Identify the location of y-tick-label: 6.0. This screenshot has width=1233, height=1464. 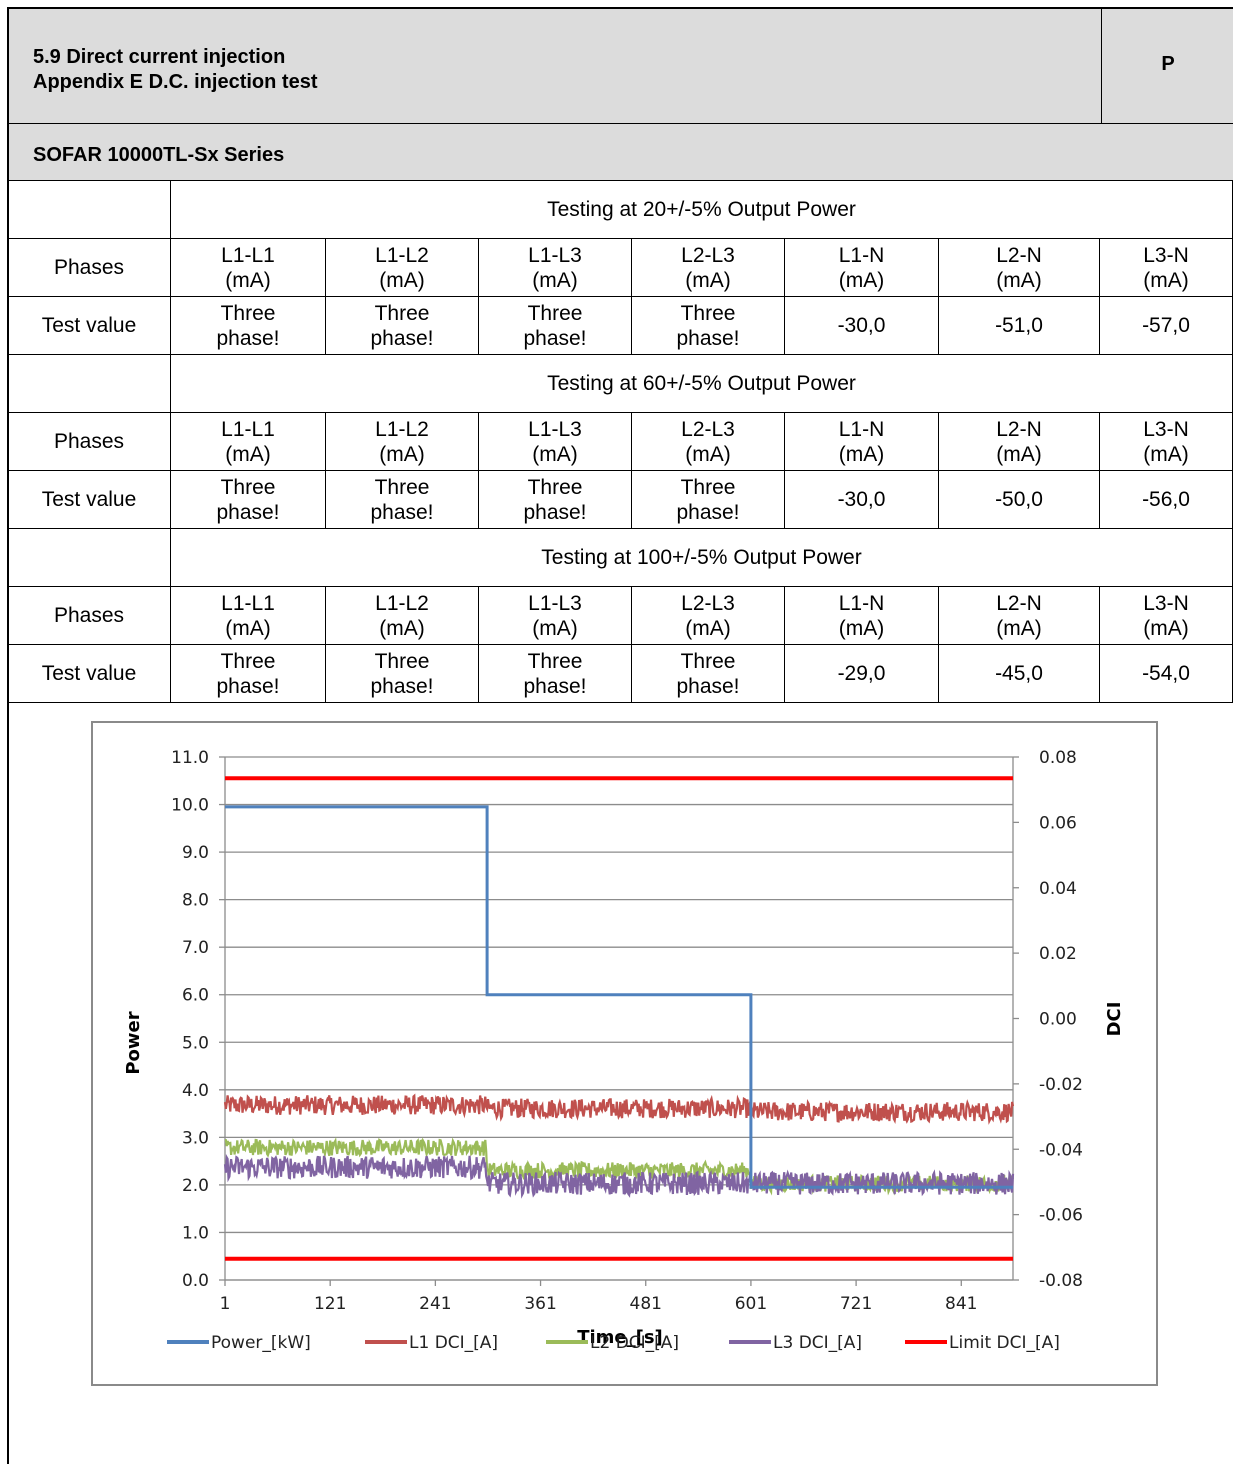
(195, 996).